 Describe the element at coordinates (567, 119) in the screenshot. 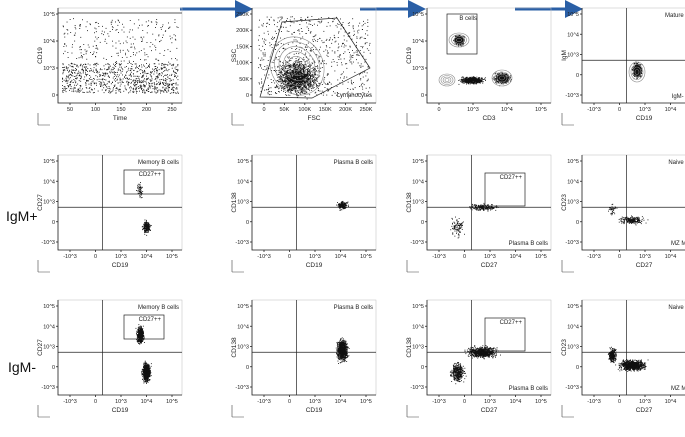

I see `axis-indicator` at that location.